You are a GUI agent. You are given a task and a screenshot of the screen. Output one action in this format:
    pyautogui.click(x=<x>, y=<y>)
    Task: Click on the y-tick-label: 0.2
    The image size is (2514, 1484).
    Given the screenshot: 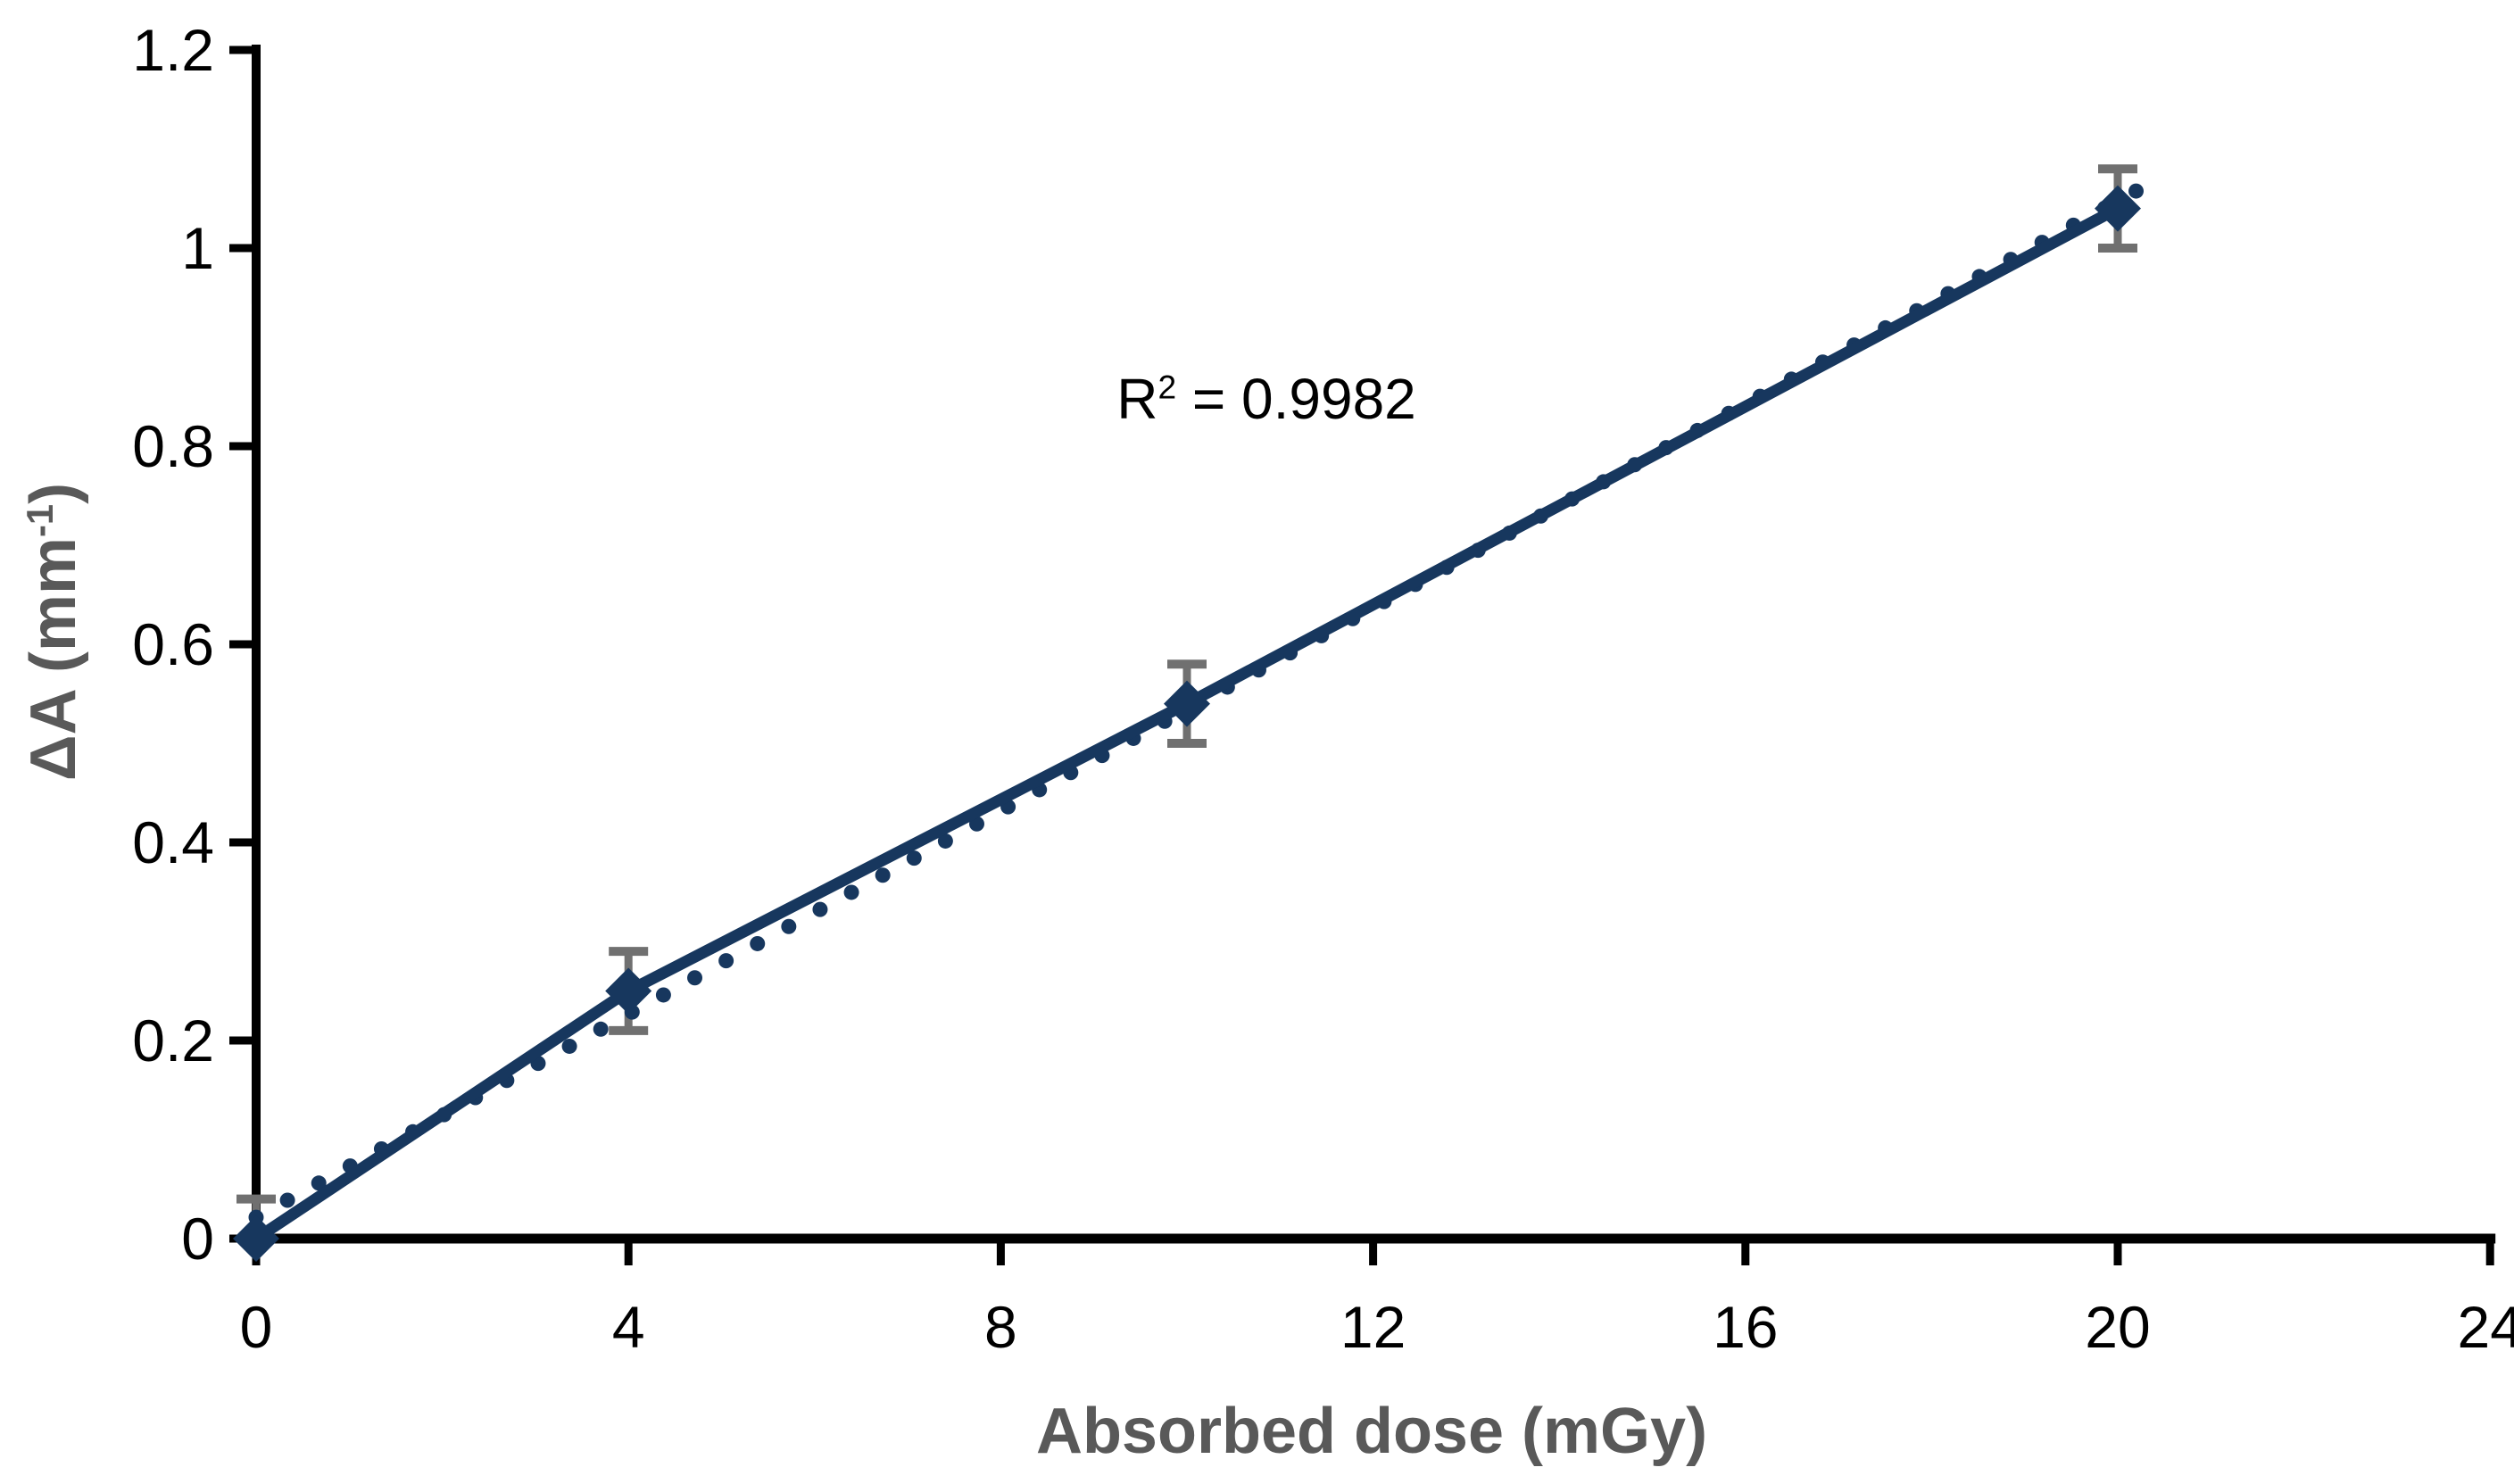 What is the action you would take?
    pyautogui.click(x=173, y=1040)
    